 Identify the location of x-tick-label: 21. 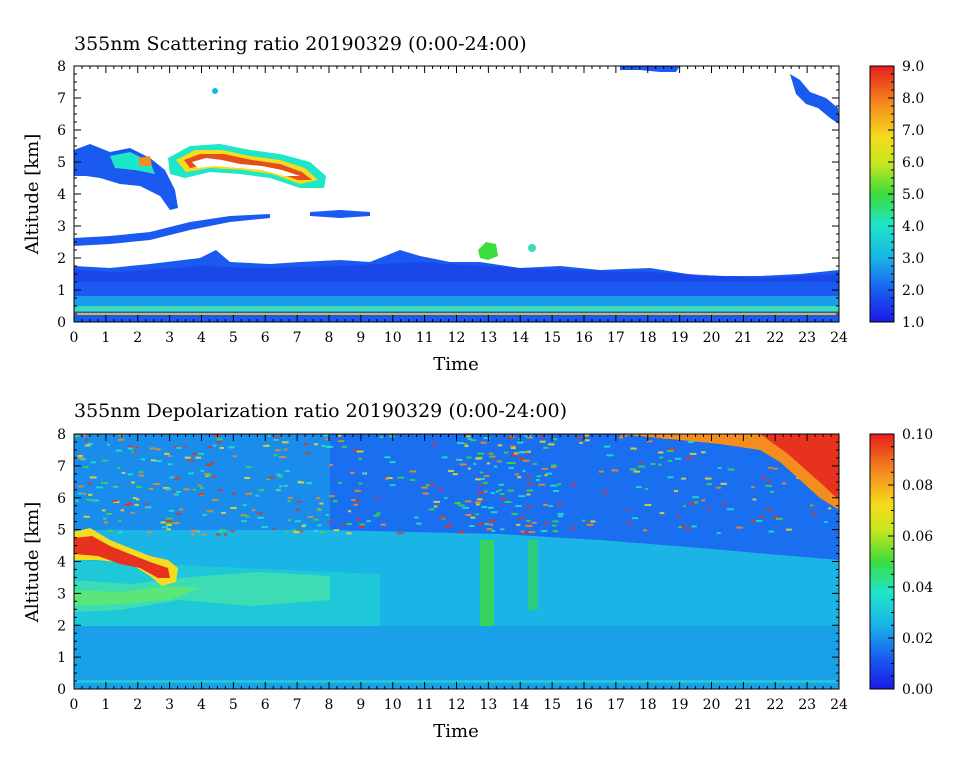
(743, 705).